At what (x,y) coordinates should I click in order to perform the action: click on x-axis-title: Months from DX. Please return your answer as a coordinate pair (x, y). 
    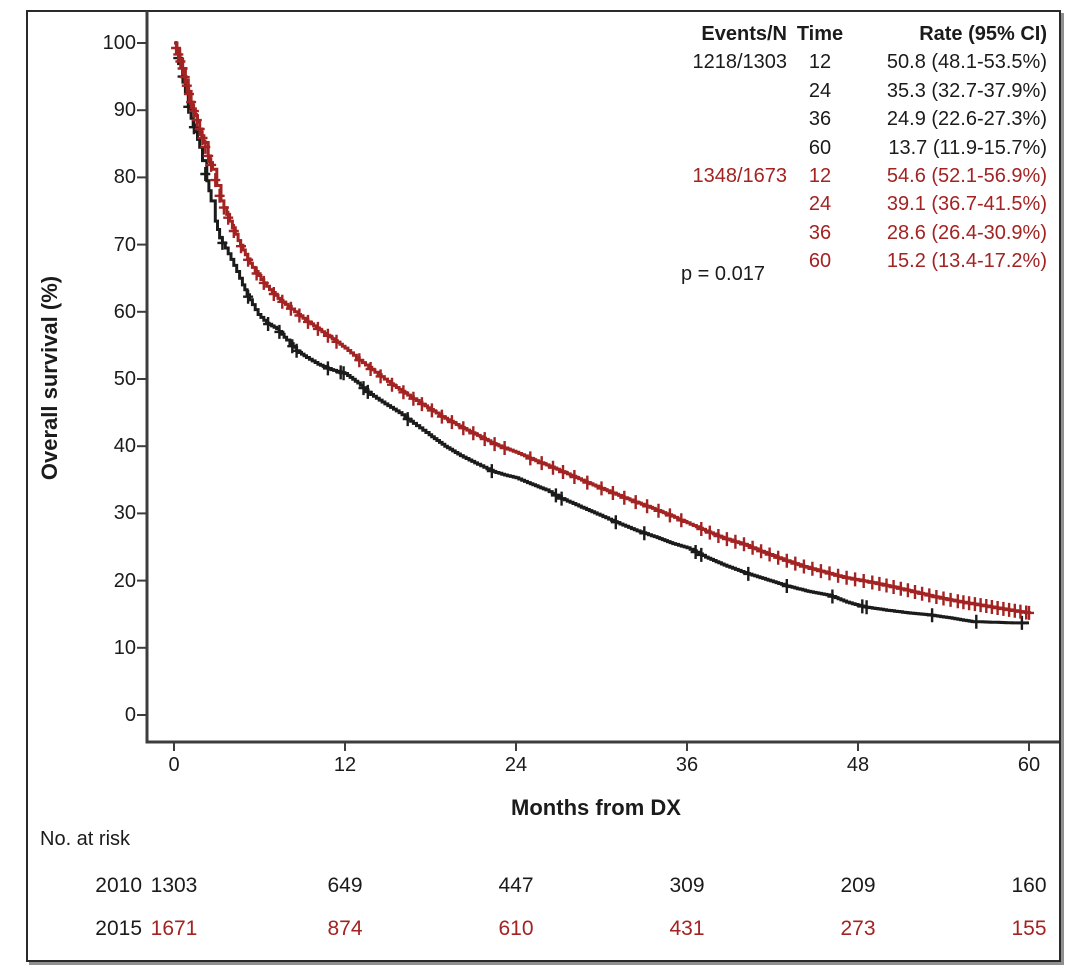
    Looking at the image, I should click on (596, 807).